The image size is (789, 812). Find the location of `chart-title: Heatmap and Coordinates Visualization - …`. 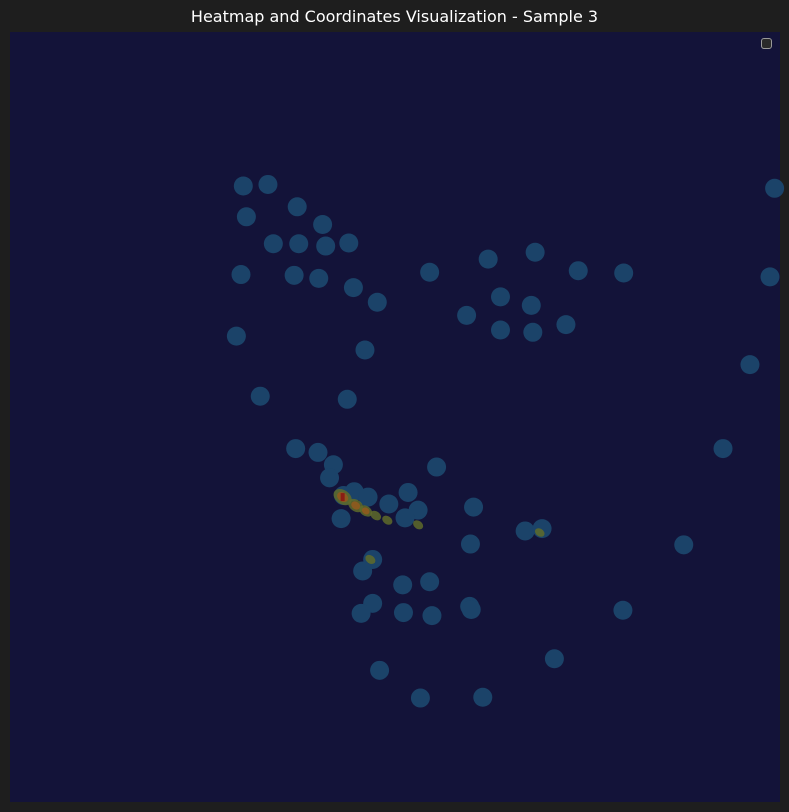

chart-title: Heatmap and Coordinates Visualization - … is located at coordinates (394, 16).